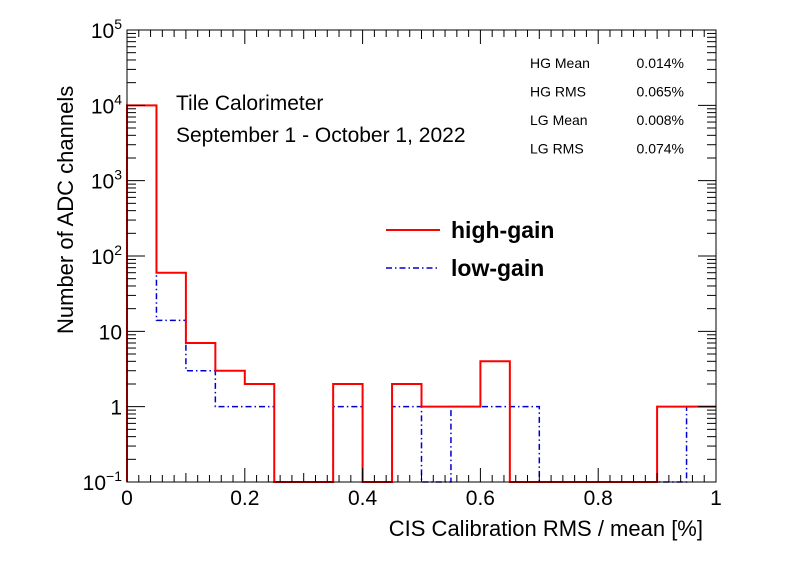 The height and width of the screenshot is (574, 796). Describe the element at coordinates (716, 498) in the screenshot. I see `x-tick-label: 1` at that location.